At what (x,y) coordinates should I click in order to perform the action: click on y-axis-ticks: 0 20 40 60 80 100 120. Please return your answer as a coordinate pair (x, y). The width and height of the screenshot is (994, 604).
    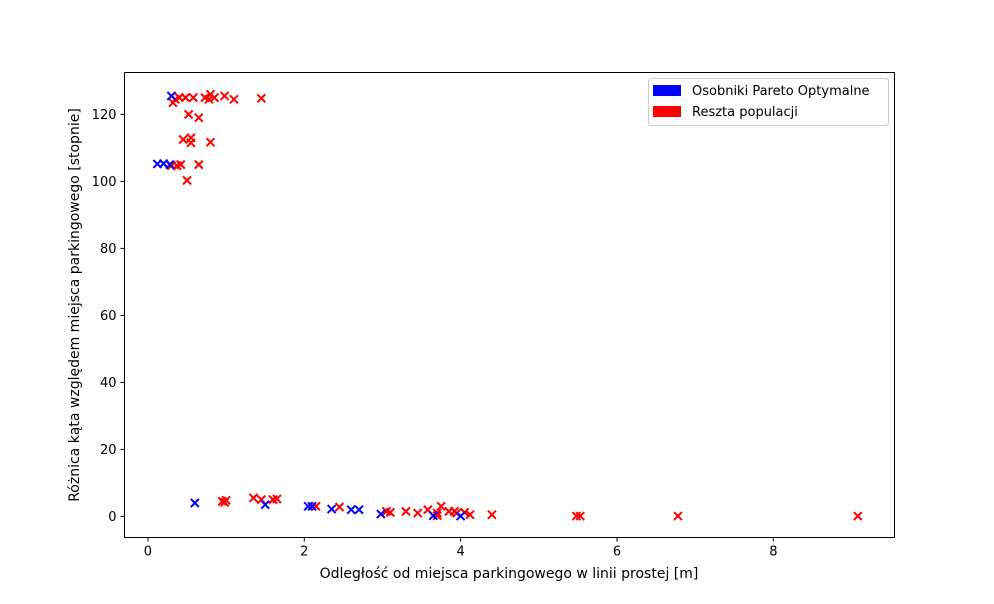
    Looking at the image, I should click on (108, 316).